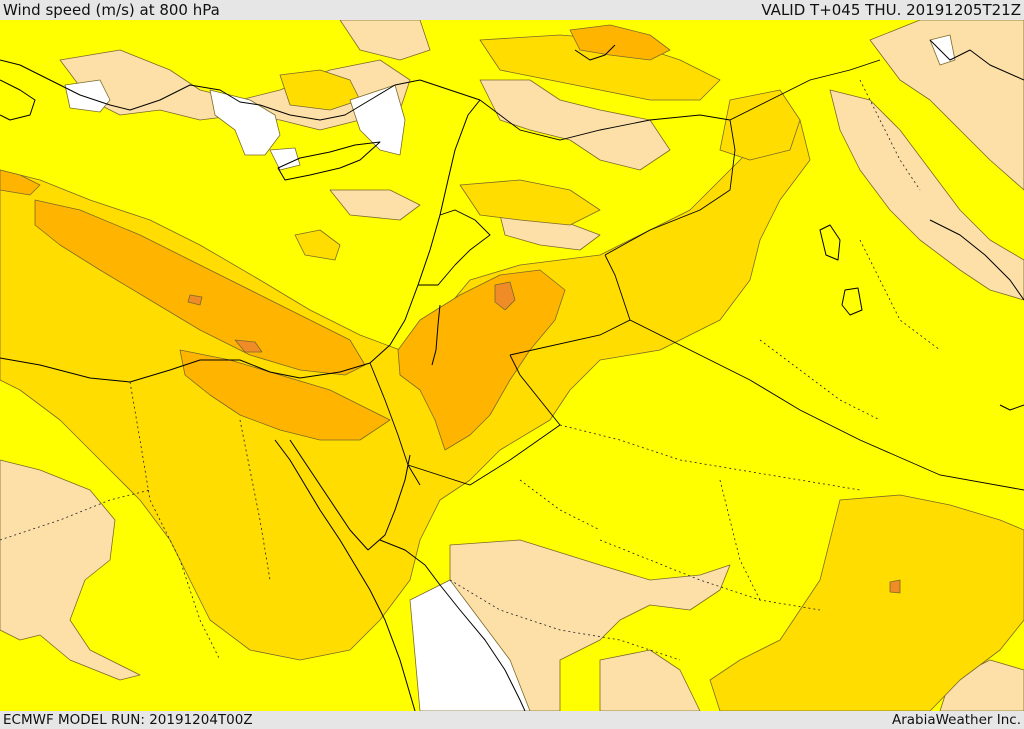  What do you see at coordinates (128, 720) in the screenshot?
I see `model-run: ECMWF MODEL RUN: 20191204T00Z` at bounding box center [128, 720].